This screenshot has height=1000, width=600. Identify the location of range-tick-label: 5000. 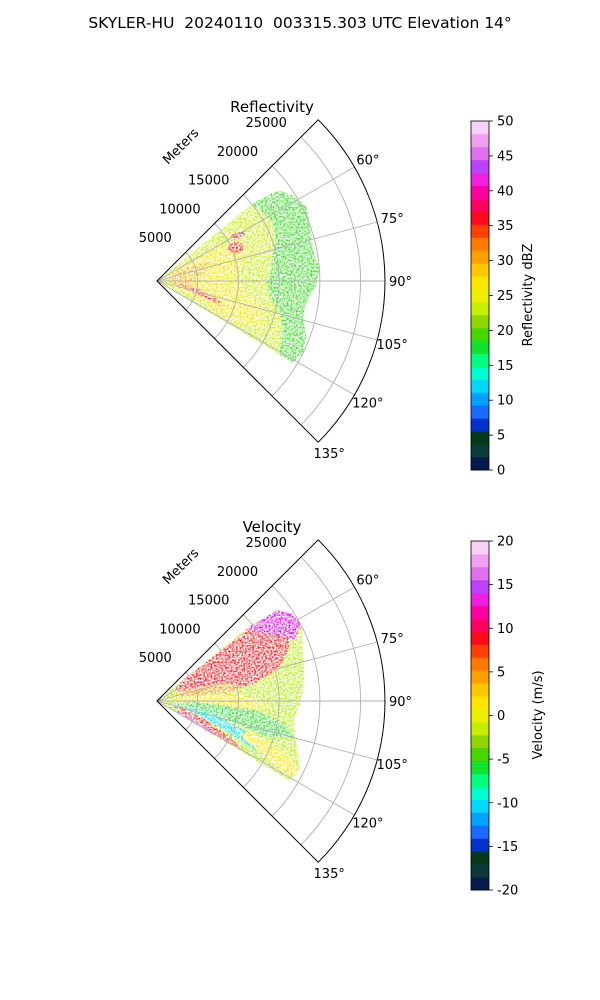
(155, 238).